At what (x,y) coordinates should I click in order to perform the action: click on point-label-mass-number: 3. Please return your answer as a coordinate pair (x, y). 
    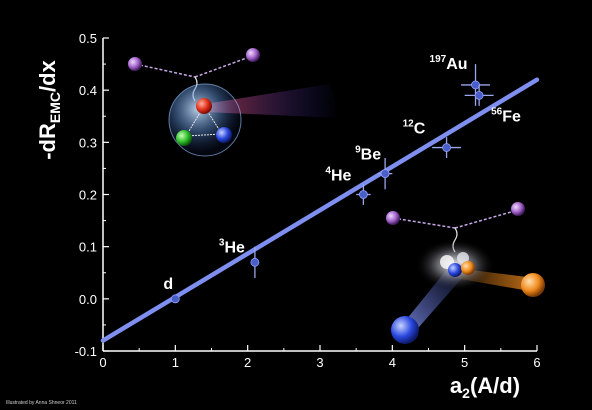
    Looking at the image, I should click on (222, 242).